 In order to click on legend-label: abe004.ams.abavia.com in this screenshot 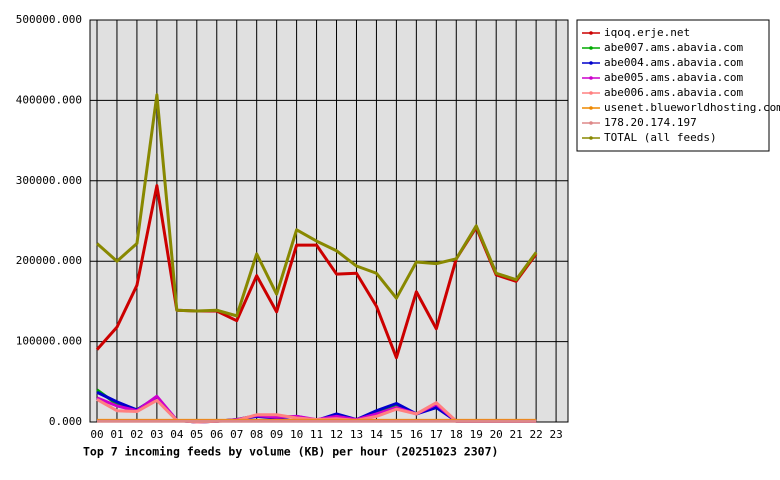, I will do `click(673, 62)`.